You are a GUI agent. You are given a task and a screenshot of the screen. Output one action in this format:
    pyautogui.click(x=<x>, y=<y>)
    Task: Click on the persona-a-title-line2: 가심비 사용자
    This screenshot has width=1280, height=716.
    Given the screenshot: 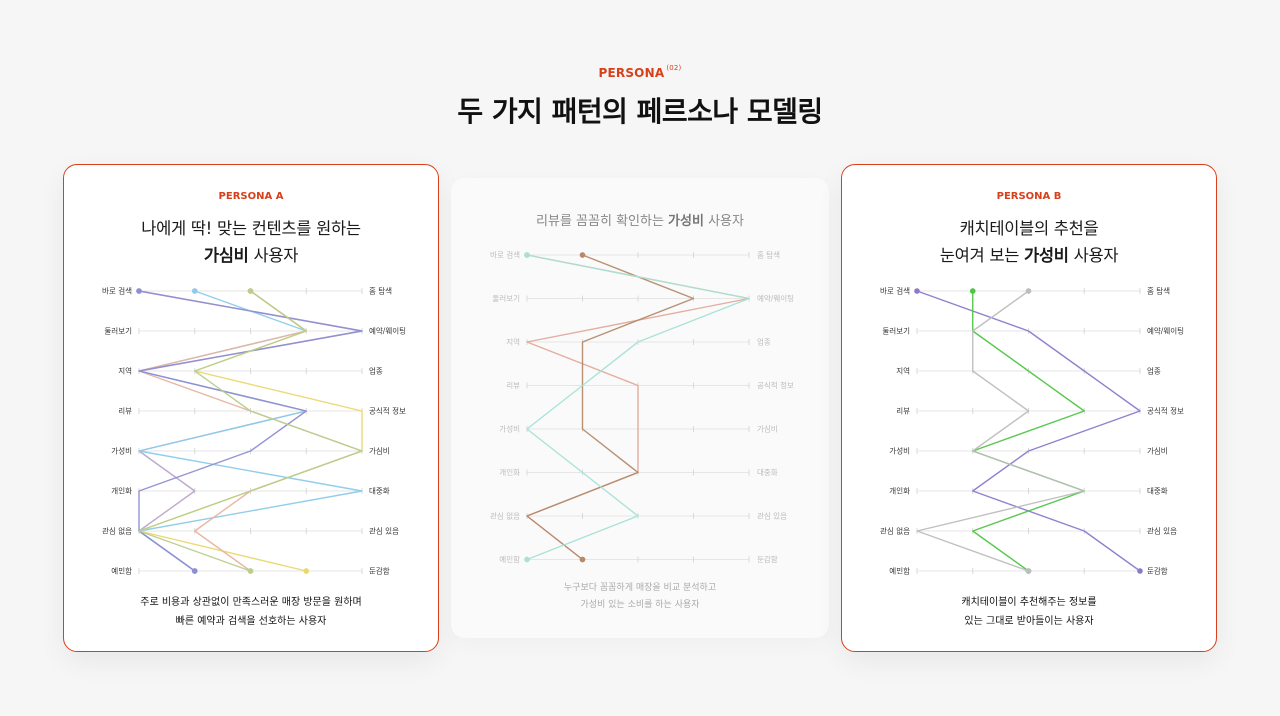 What is the action you would take?
    pyautogui.click(x=251, y=255)
    